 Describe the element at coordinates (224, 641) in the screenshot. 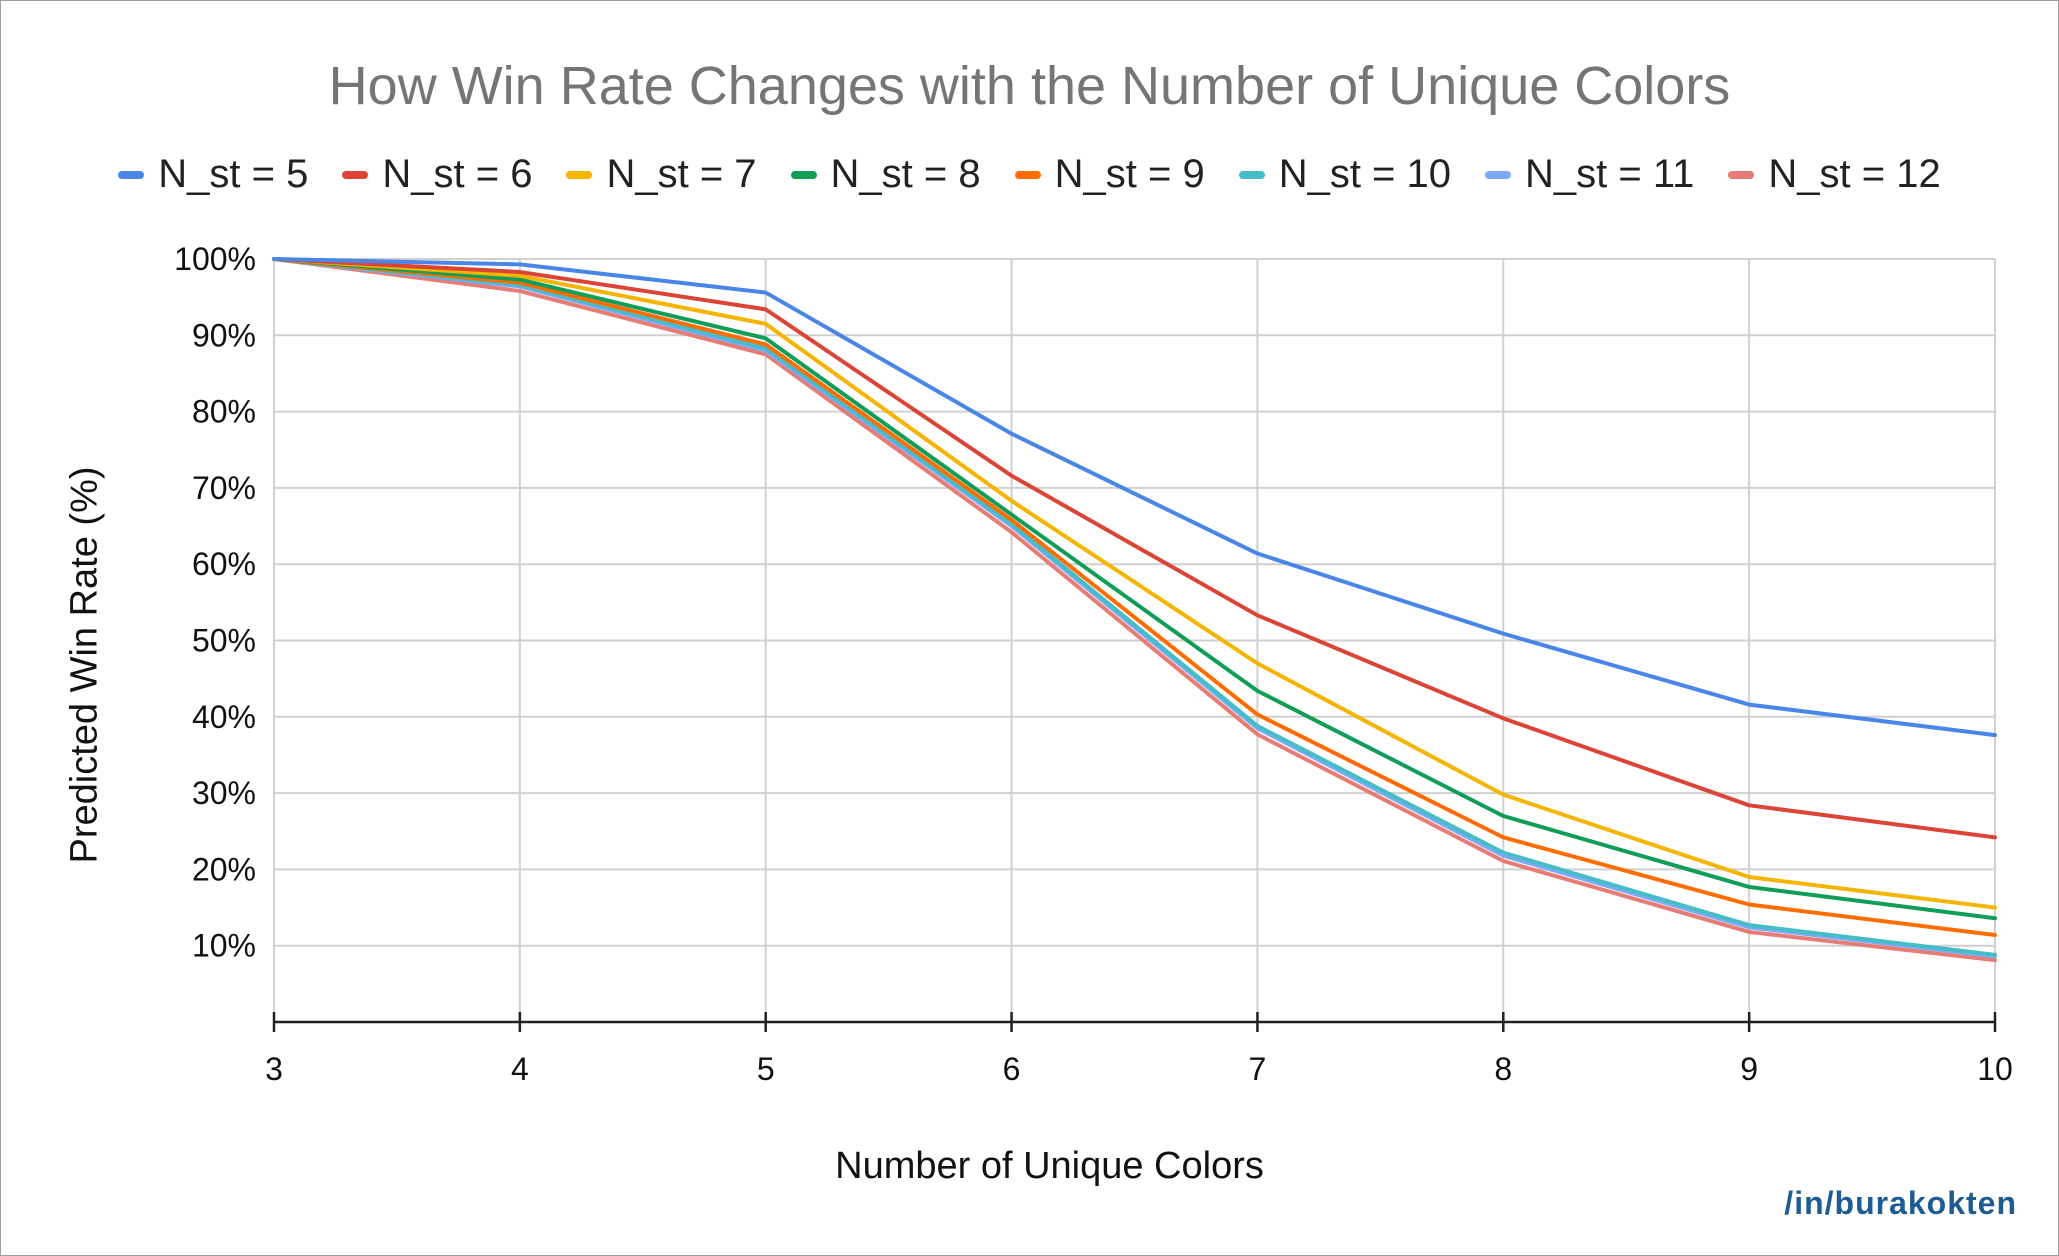

I see `y-tick-label: 50%` at that location.